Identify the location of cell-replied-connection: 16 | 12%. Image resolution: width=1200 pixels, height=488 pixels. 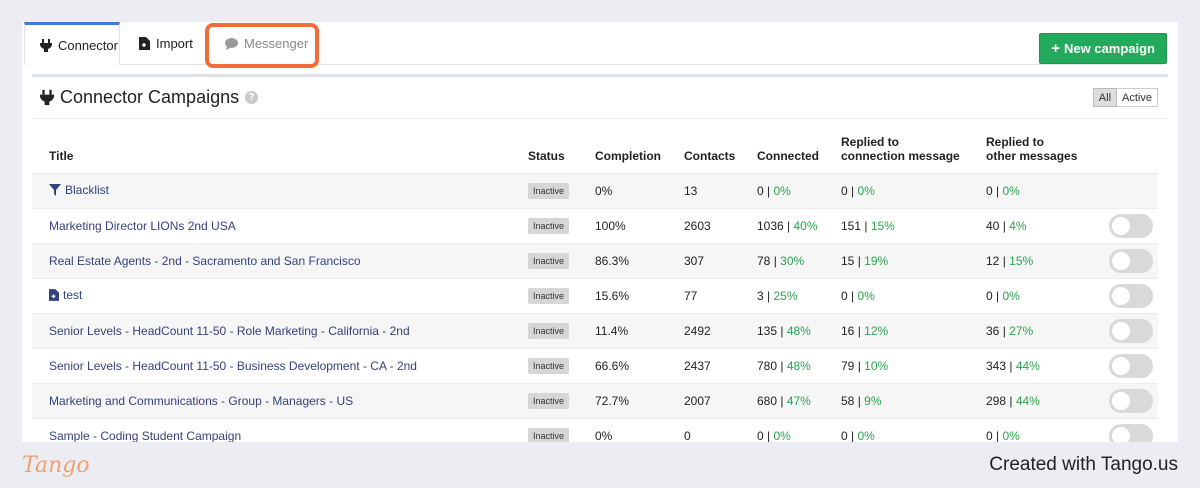
(913, 331).